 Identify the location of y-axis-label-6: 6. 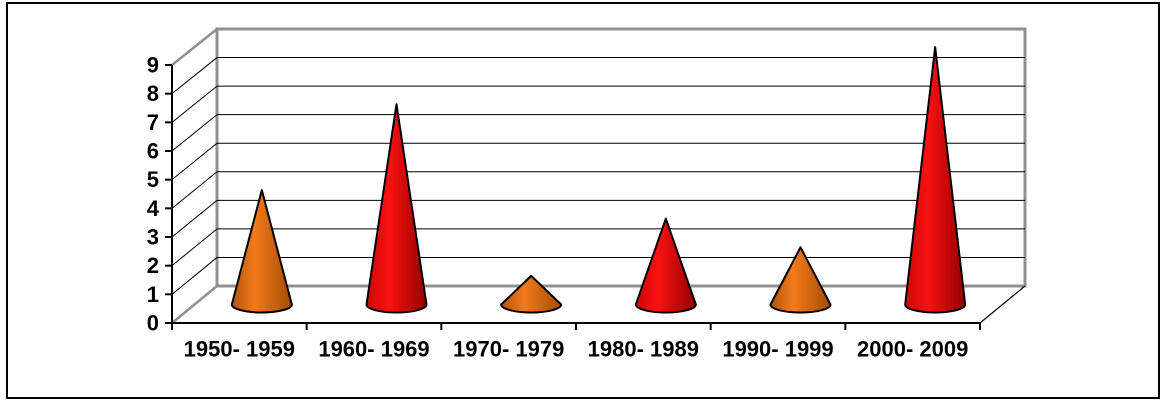
(153, 151).